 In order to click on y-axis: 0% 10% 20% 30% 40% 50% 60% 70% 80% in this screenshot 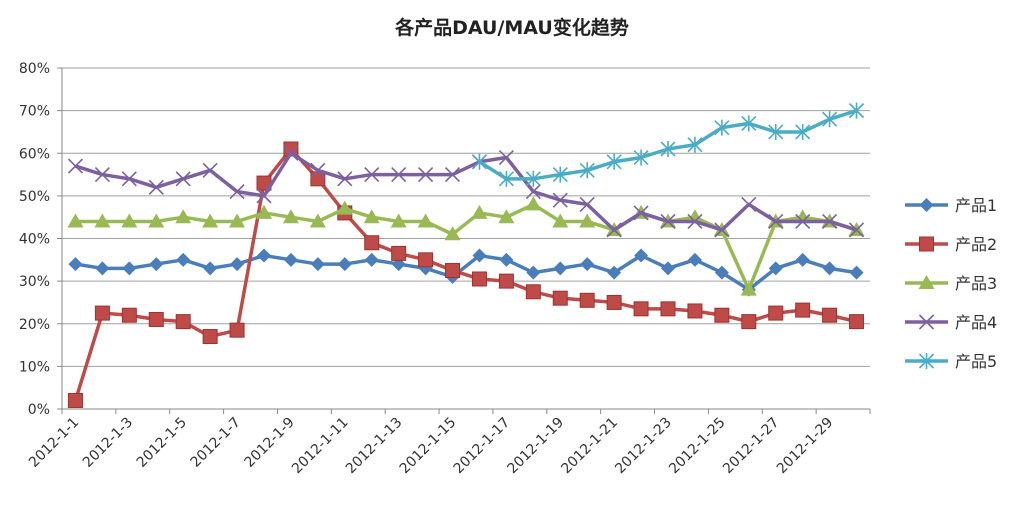, I will do `click(41, 239)`.